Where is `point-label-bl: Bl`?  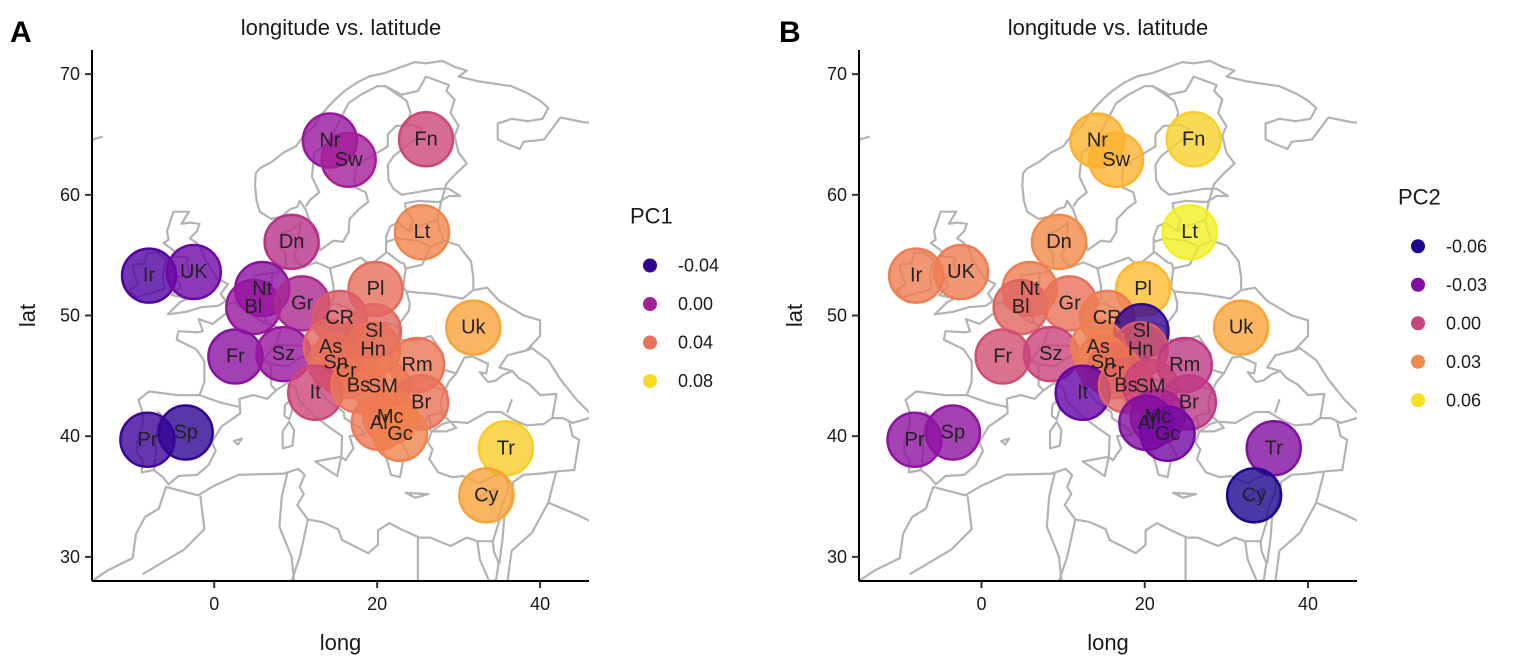
point-label-bl: Bl is located at coordinates (1021, 307).